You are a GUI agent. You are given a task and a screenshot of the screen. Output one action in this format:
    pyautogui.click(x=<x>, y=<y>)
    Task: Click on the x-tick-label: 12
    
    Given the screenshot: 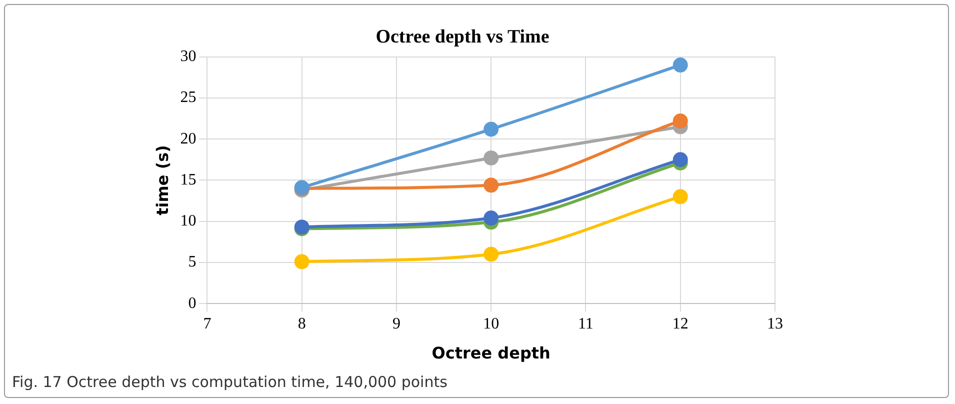 What is the action you would take?
    pyautogui.click(x=680, y=323)
    